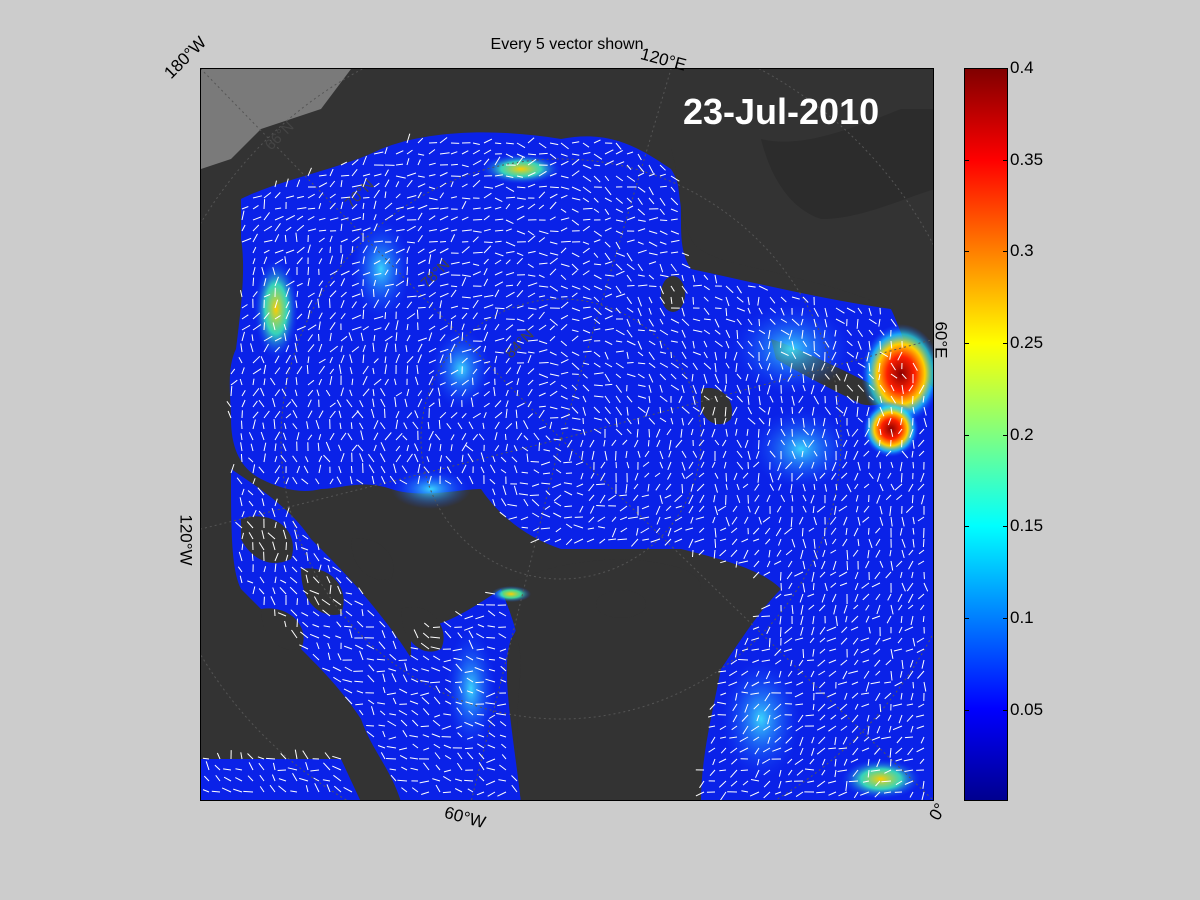  Describe the element at coordinates (1022, 434) in the screenshot. I see `colorbar-tick: 0.2` at that location.